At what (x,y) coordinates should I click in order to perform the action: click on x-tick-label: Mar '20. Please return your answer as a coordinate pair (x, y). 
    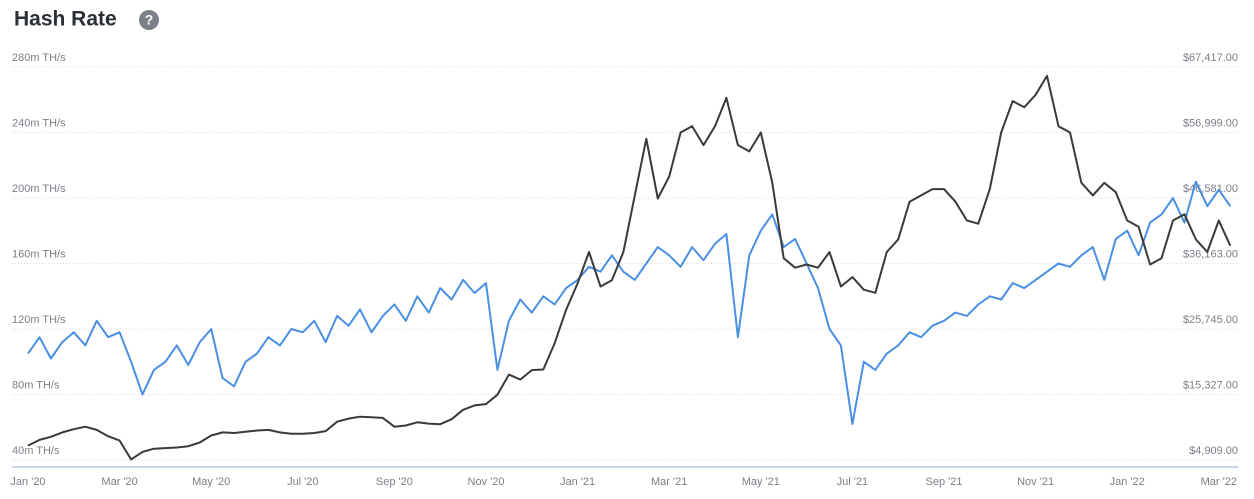
    Looking at the image, I should click on (119, 482).